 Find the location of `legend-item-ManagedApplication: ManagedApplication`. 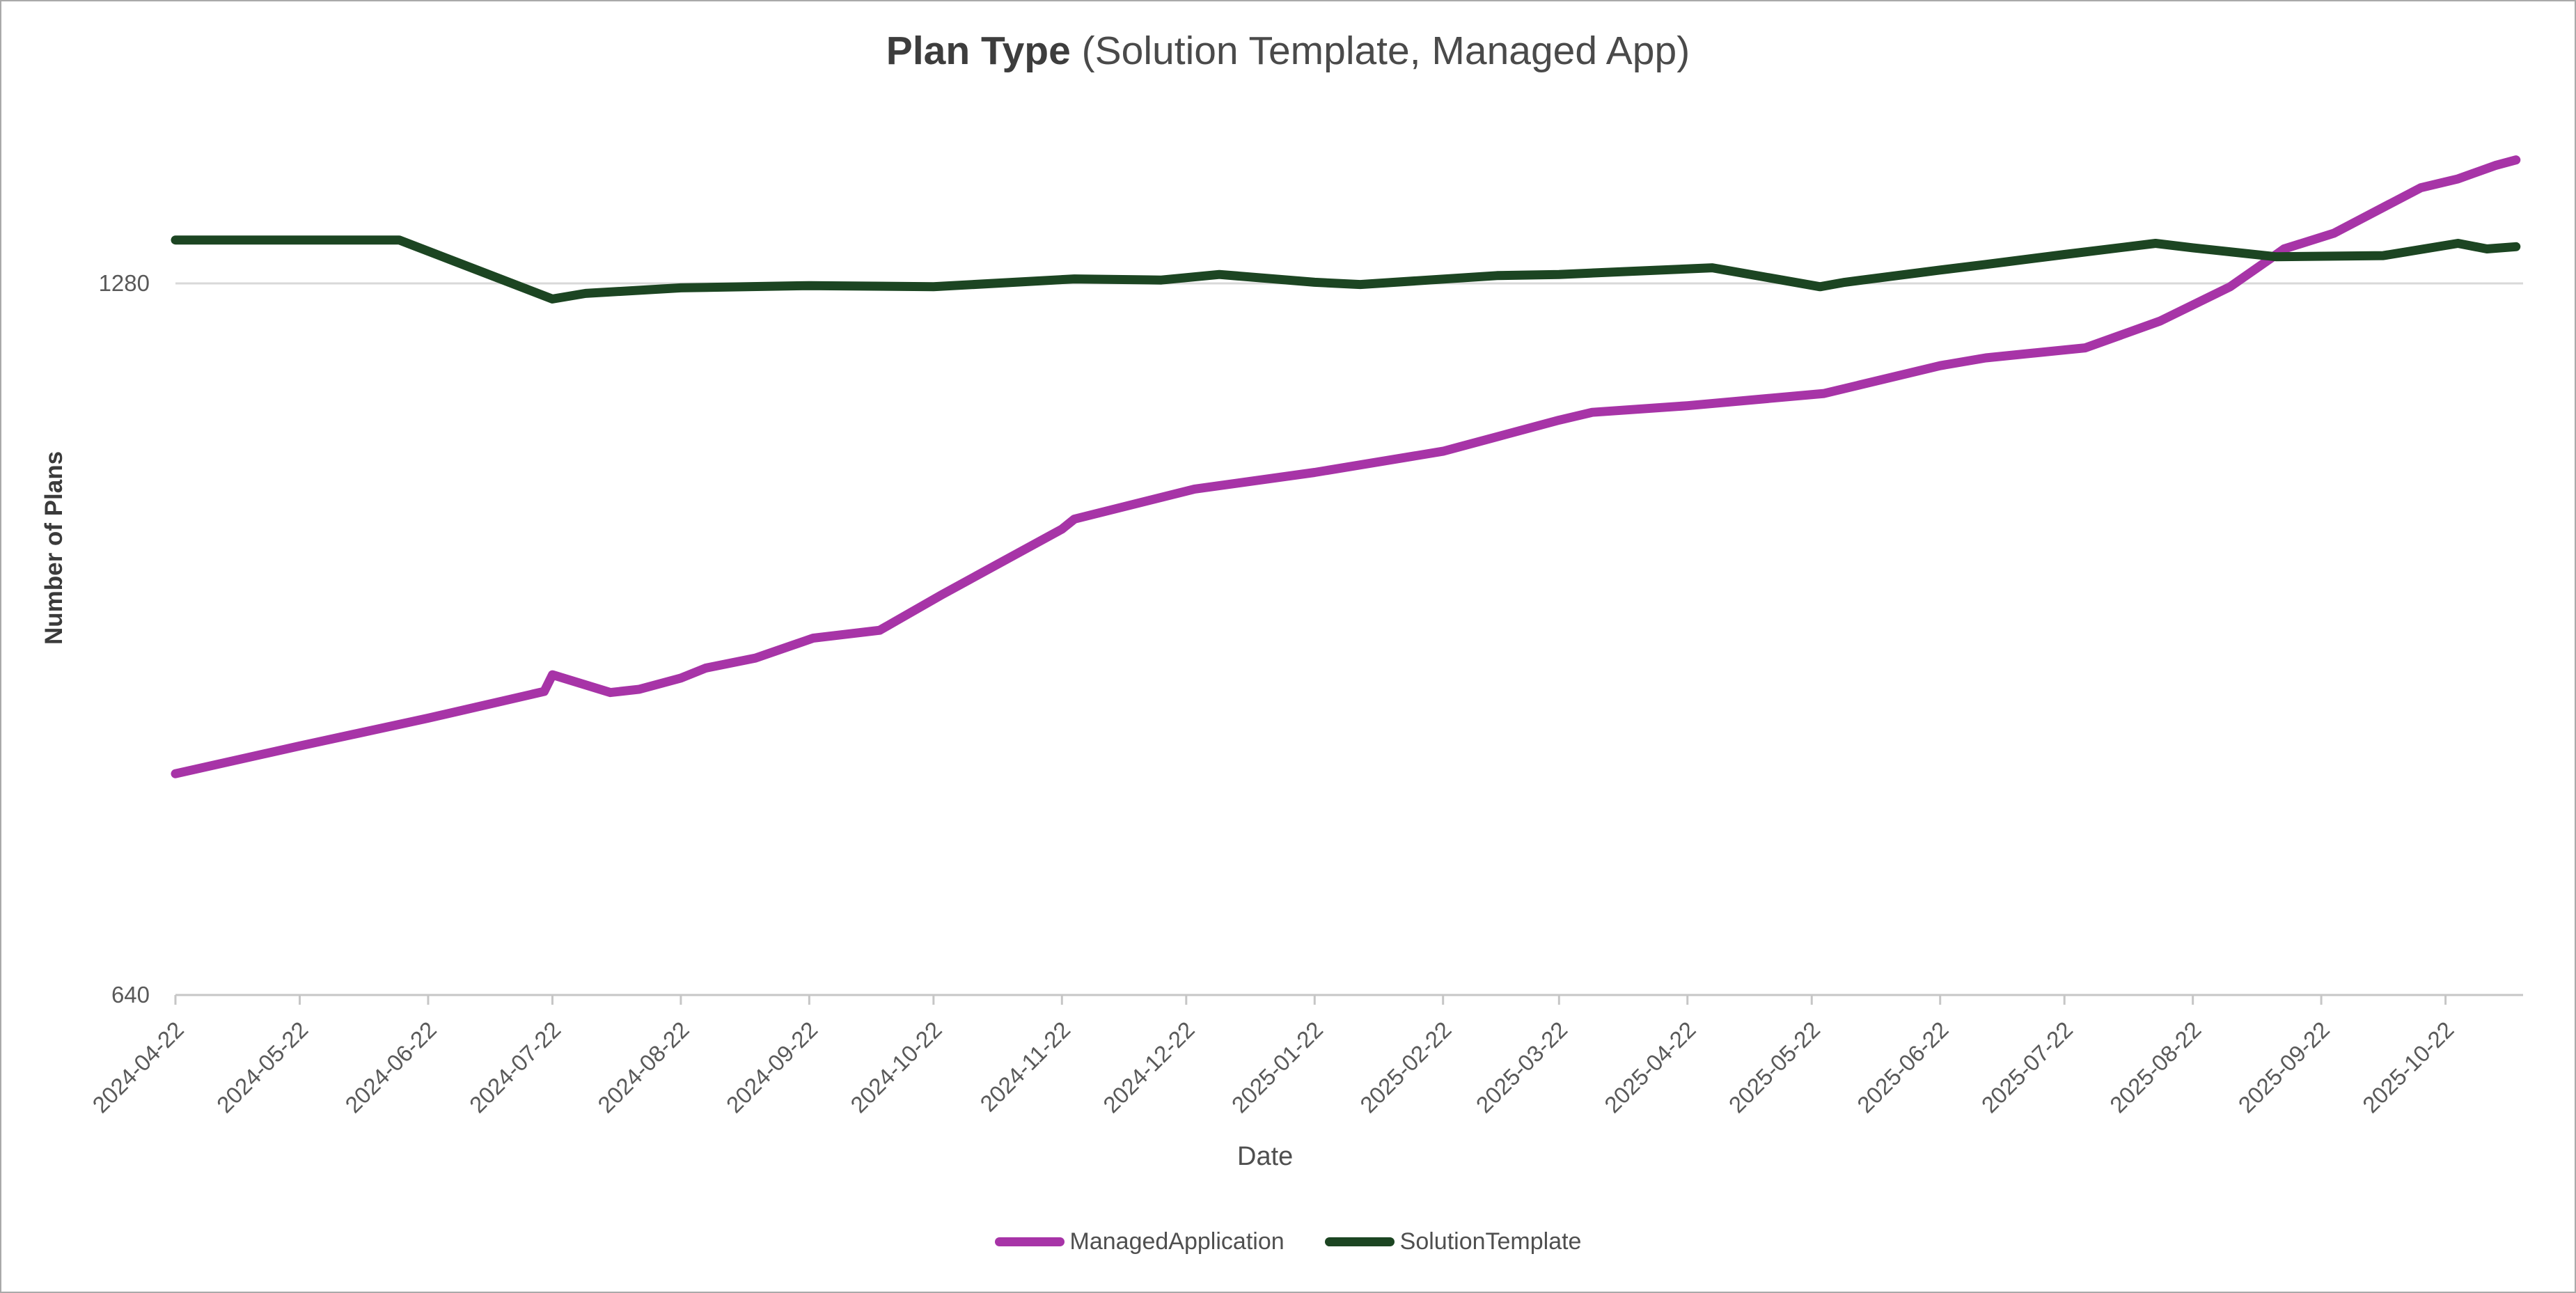

legend-item-ManagedApplication: ManagedApplication is located at coordinates (1139, 1241).